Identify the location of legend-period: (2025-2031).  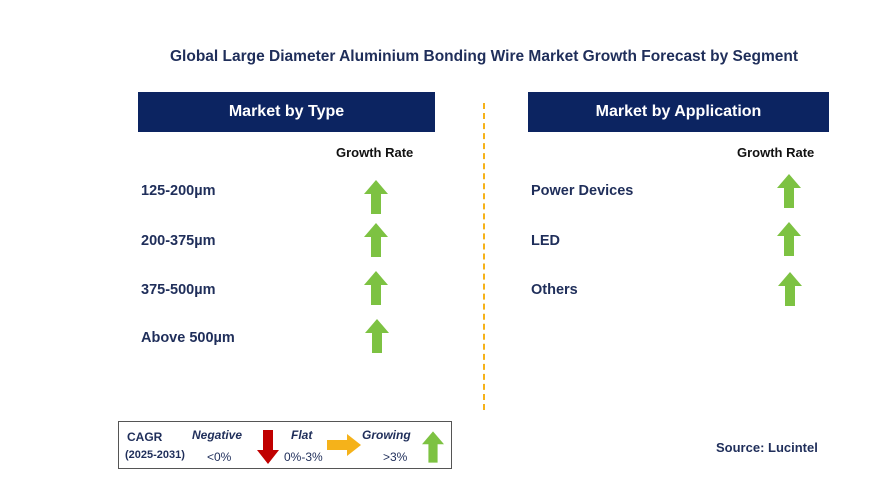
(155, 455).